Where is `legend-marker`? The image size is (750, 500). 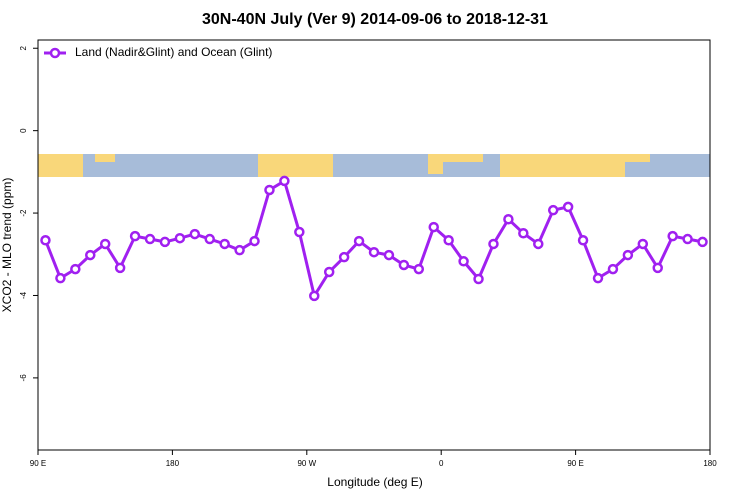 legend-marker is located at coordinates (55, 53).